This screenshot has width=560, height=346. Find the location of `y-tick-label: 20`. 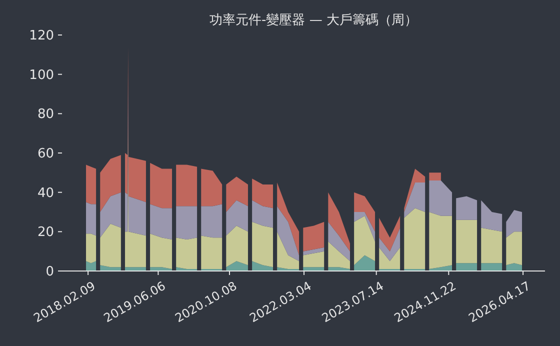

y-tick-label: 20 is located at coordinates (45, 232).